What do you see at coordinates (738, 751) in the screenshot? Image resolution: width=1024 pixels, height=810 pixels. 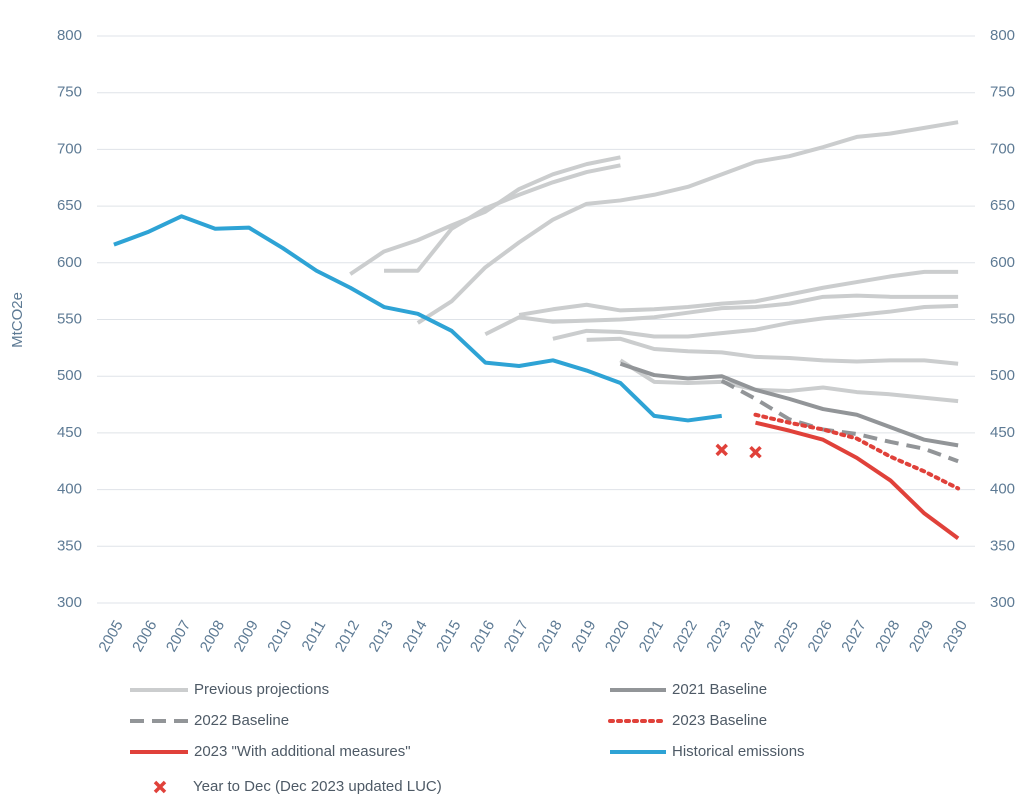 I see `legend-label: Historical emissions` at bounding box center [738, 751].